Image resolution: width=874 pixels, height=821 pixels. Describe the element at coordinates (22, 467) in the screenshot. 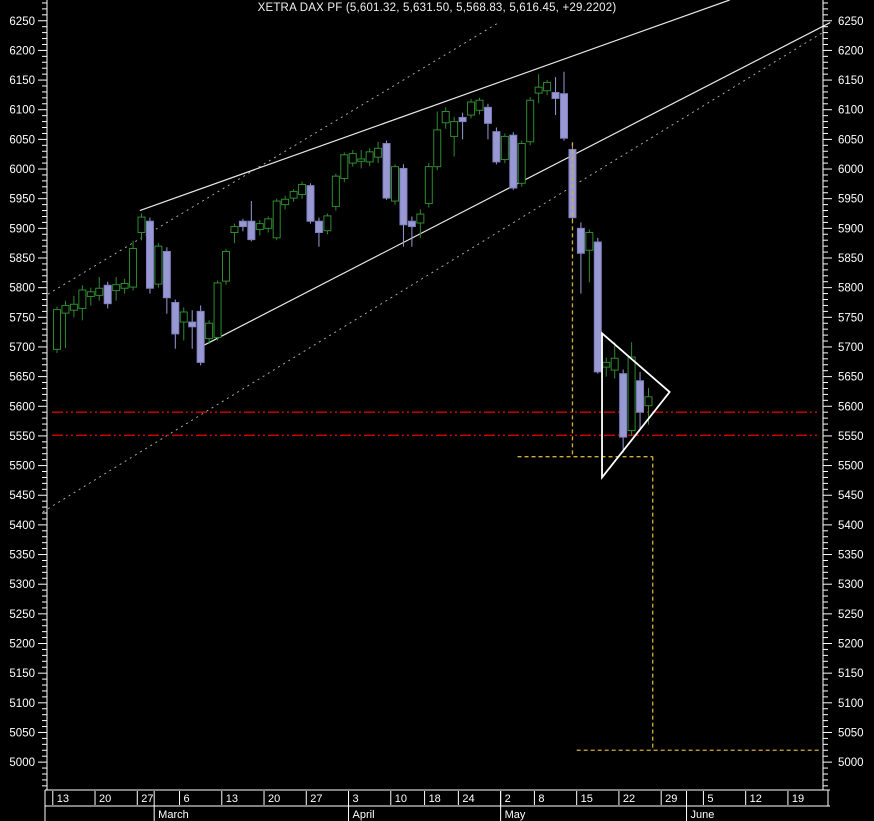

I see `y-axis-label: 5500` at that location.